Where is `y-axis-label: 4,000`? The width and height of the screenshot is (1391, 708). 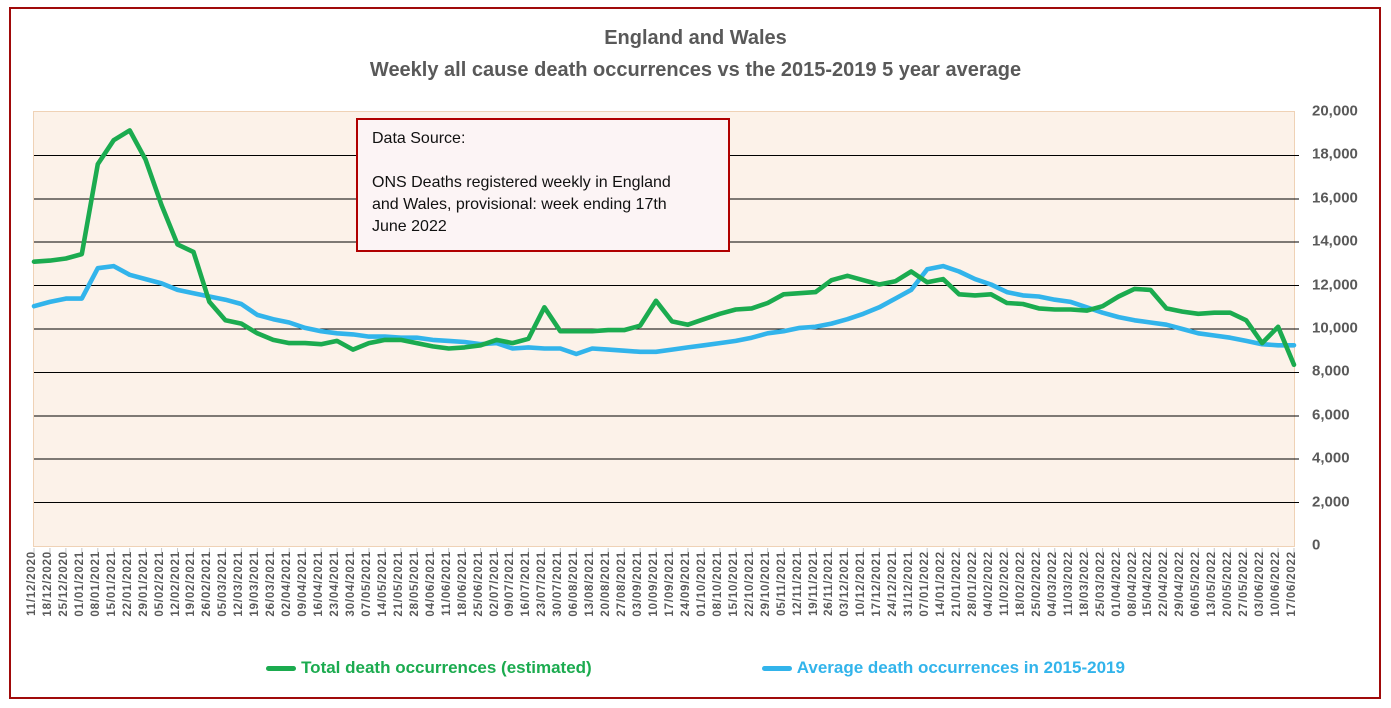 y-axis-label: 4,000 is located at coordinates (1331, 458).